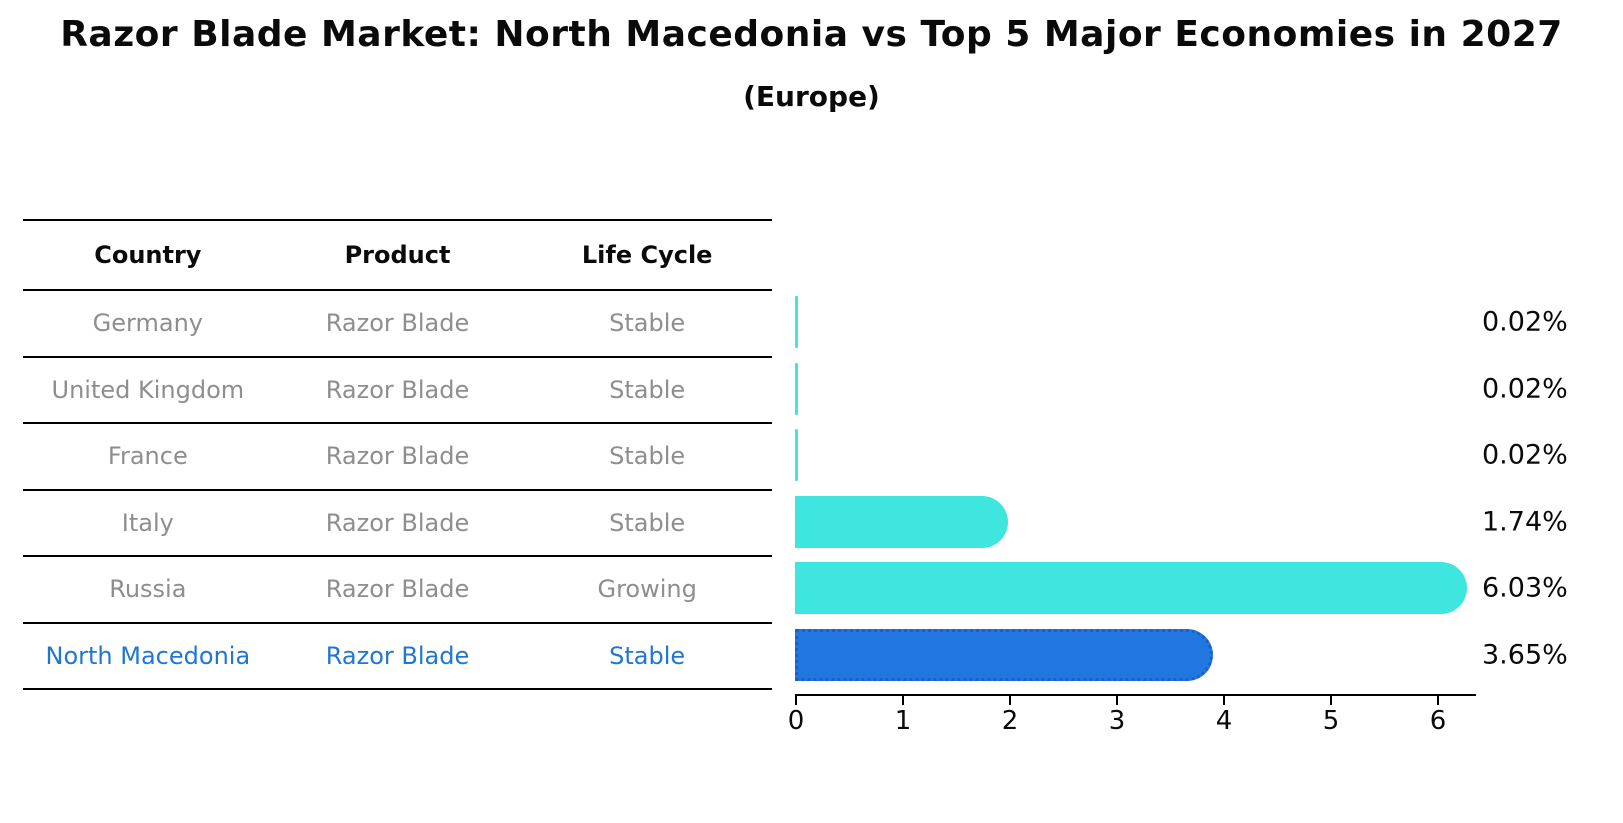  I want to click on table-cell: Italy, so click(147, 522).